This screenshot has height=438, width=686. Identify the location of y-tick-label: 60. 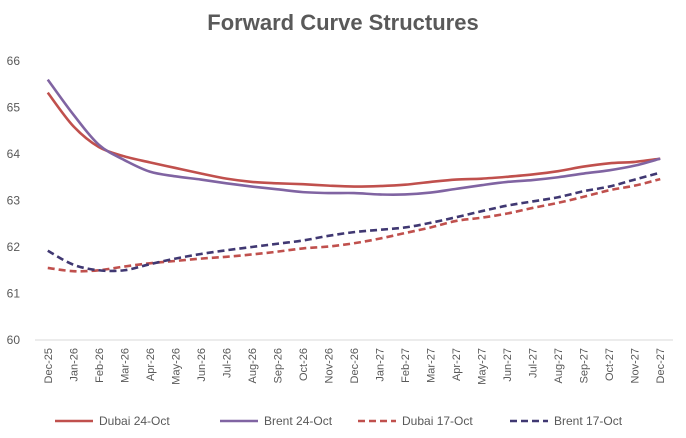
(14, 340).